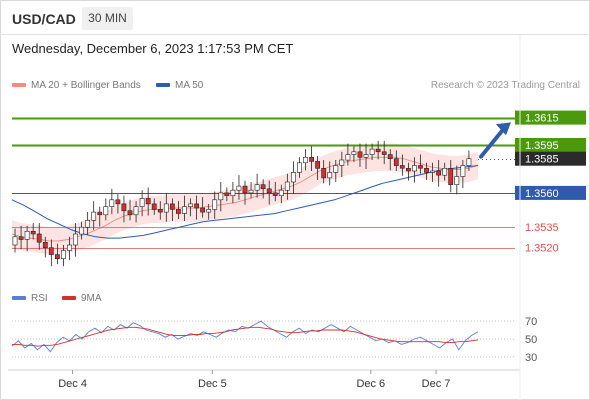  I want to click on level-tag-bg-1.3615, so click(550, 117).